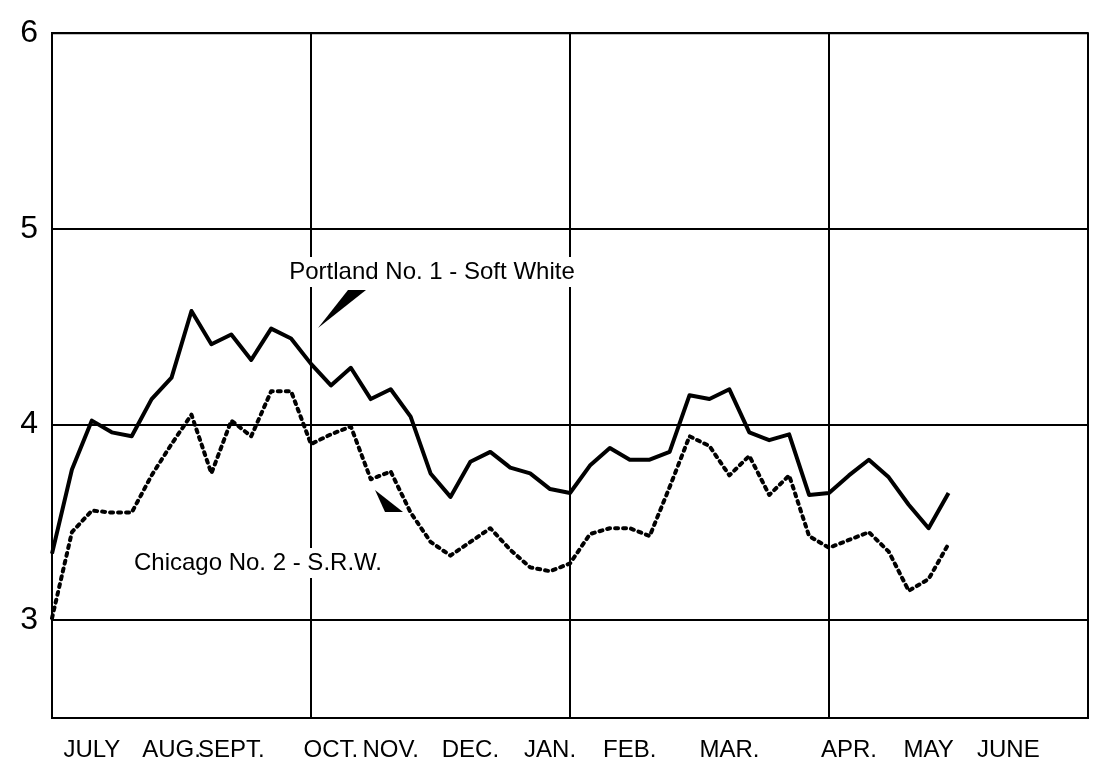 This screenshot has height=773, width=1101. I want to click on x-tick-label: JUNE, so click(1008, 749).